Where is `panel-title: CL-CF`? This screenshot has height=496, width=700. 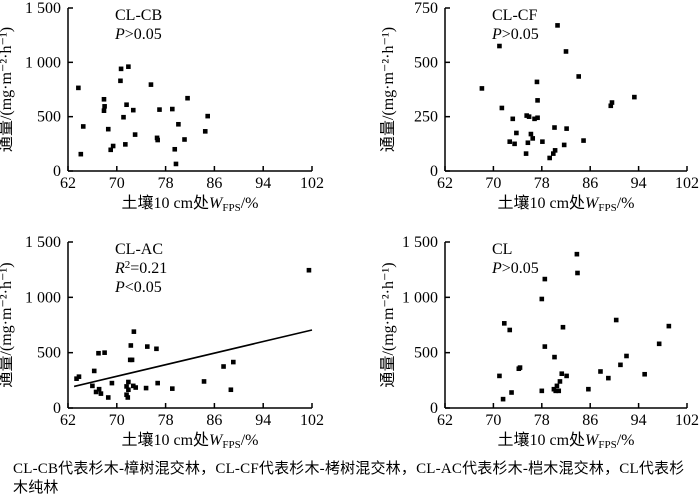
panel-title: CL-CF is located at coordinates (514, 15).